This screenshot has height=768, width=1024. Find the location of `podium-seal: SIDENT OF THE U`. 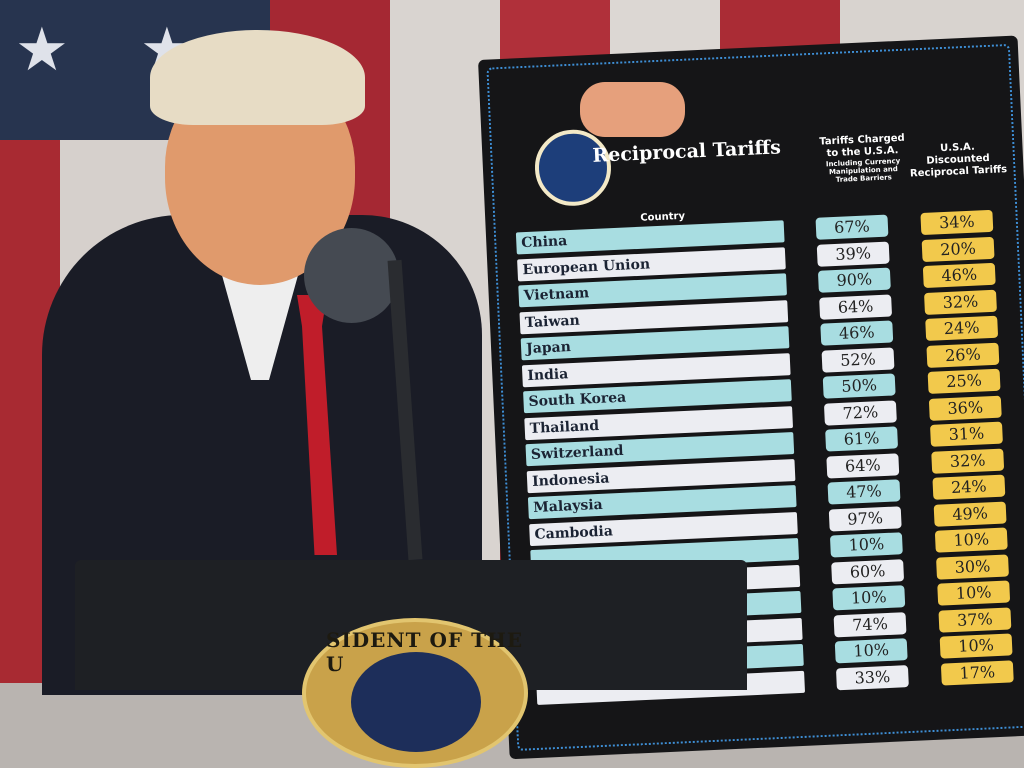

podium-seal: SIDENT OF THE U is located at coordinates (415, 693).